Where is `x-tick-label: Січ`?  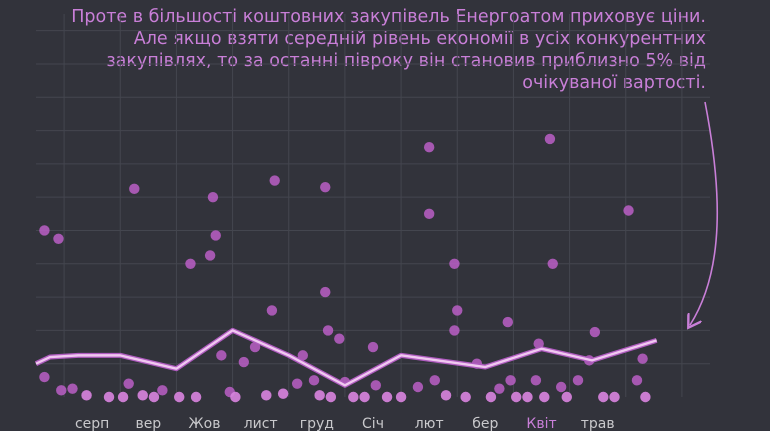
x-tick-label: Січ is located at coordinates (373, 423).